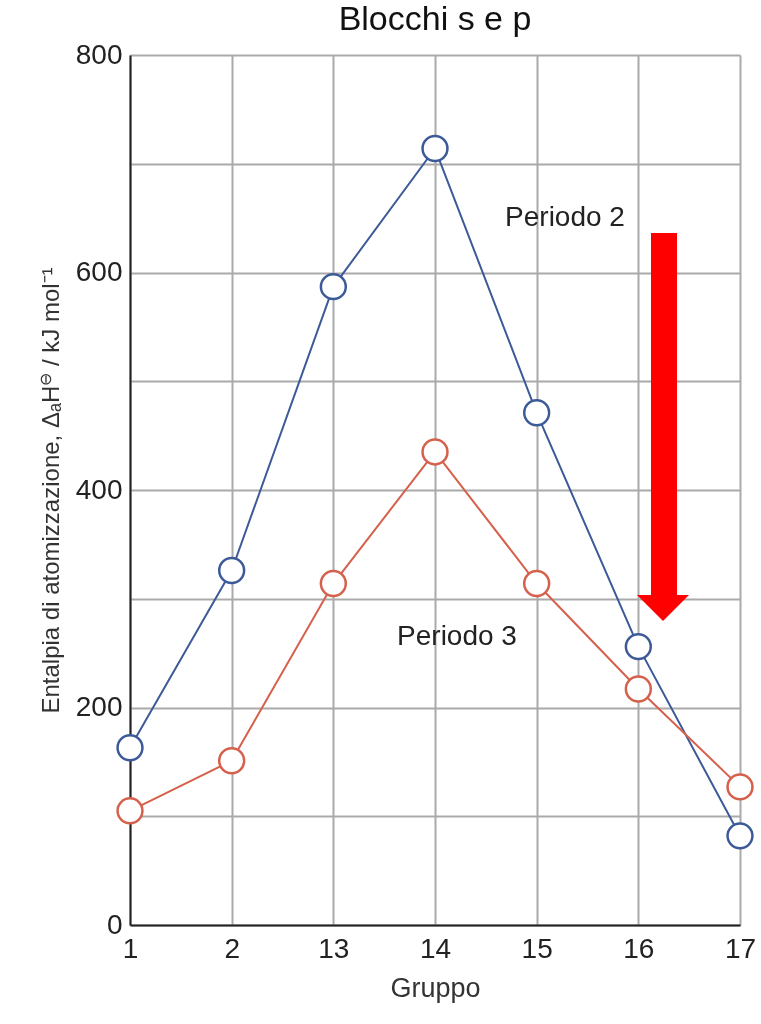 The width and height of the screenshot is (761, 1024). Describe the element at coordinates (334, 948) in the screenshot. I see `x-tick-label: 13` at that location.